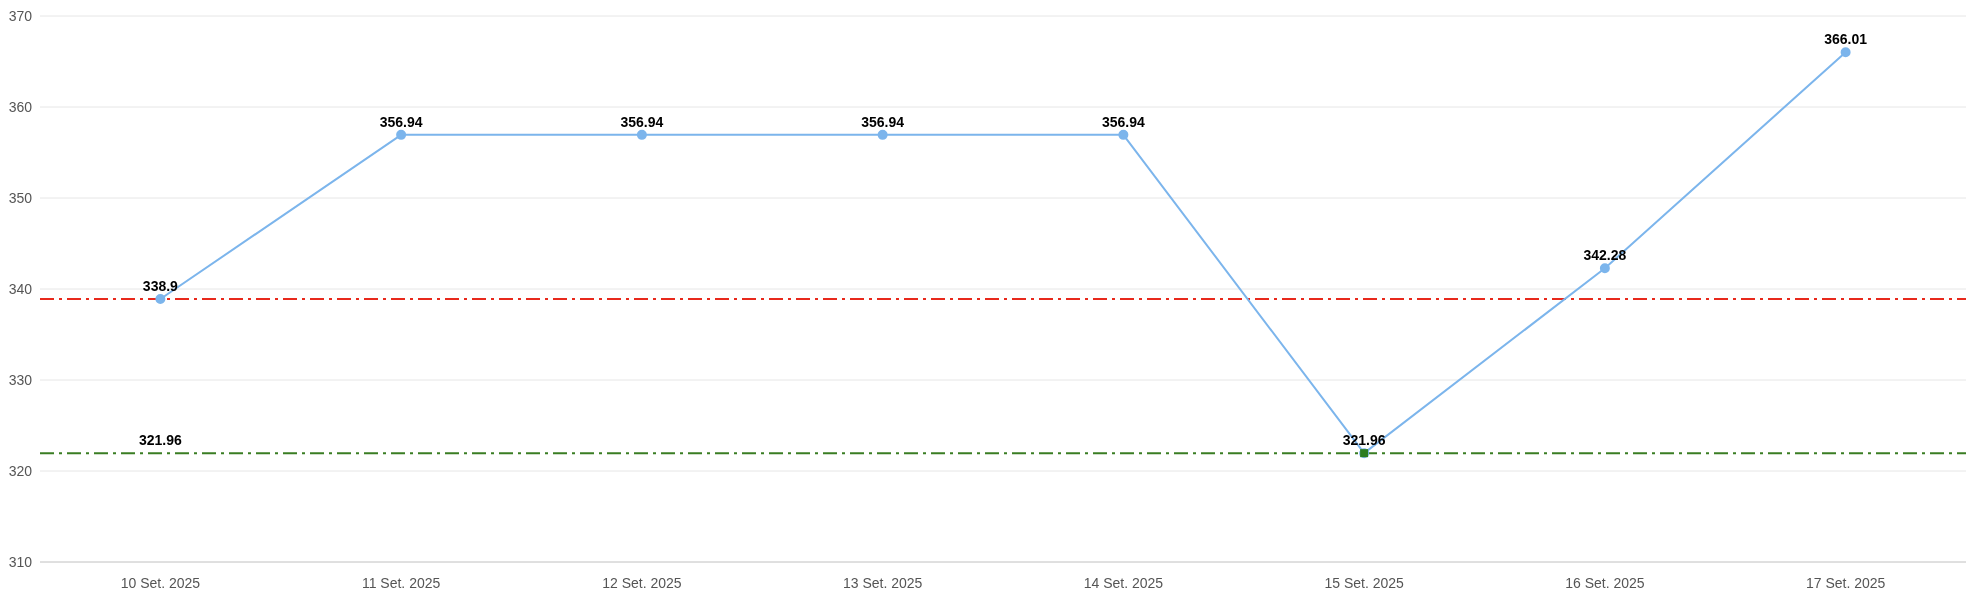 This screenshot has height=616, width=1984. What do you see at coordinates (20, 106) in the screenshot?
I see `y-tick-label: 360` at bounding box center [20, 106].